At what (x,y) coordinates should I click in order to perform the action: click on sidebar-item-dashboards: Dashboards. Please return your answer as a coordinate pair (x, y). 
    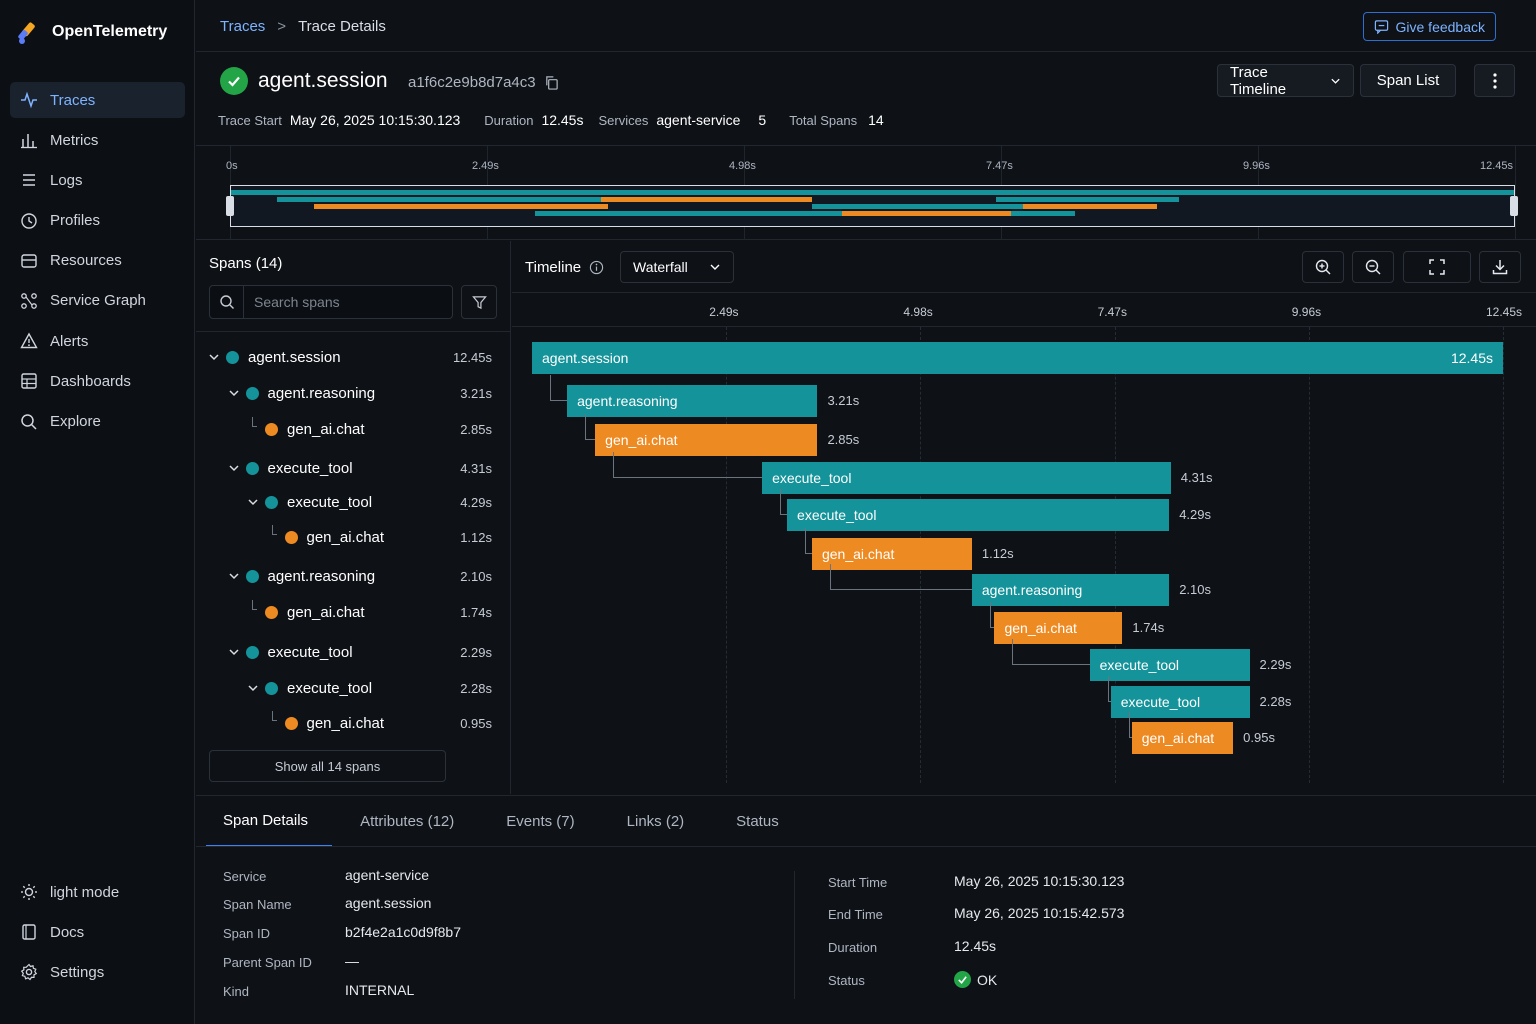
    Looking at the image, I should click on (97, 381).